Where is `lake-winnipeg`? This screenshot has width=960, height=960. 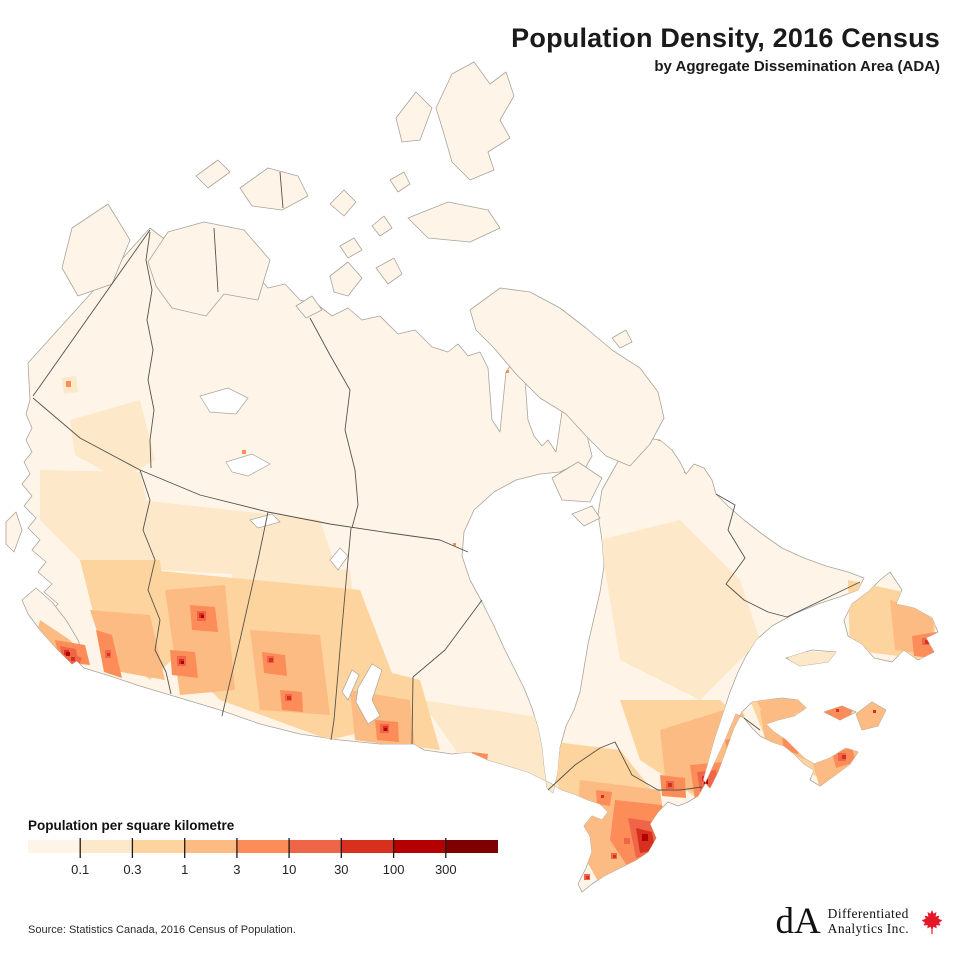
lake-winnipeg is located at coordinates (369, 694).